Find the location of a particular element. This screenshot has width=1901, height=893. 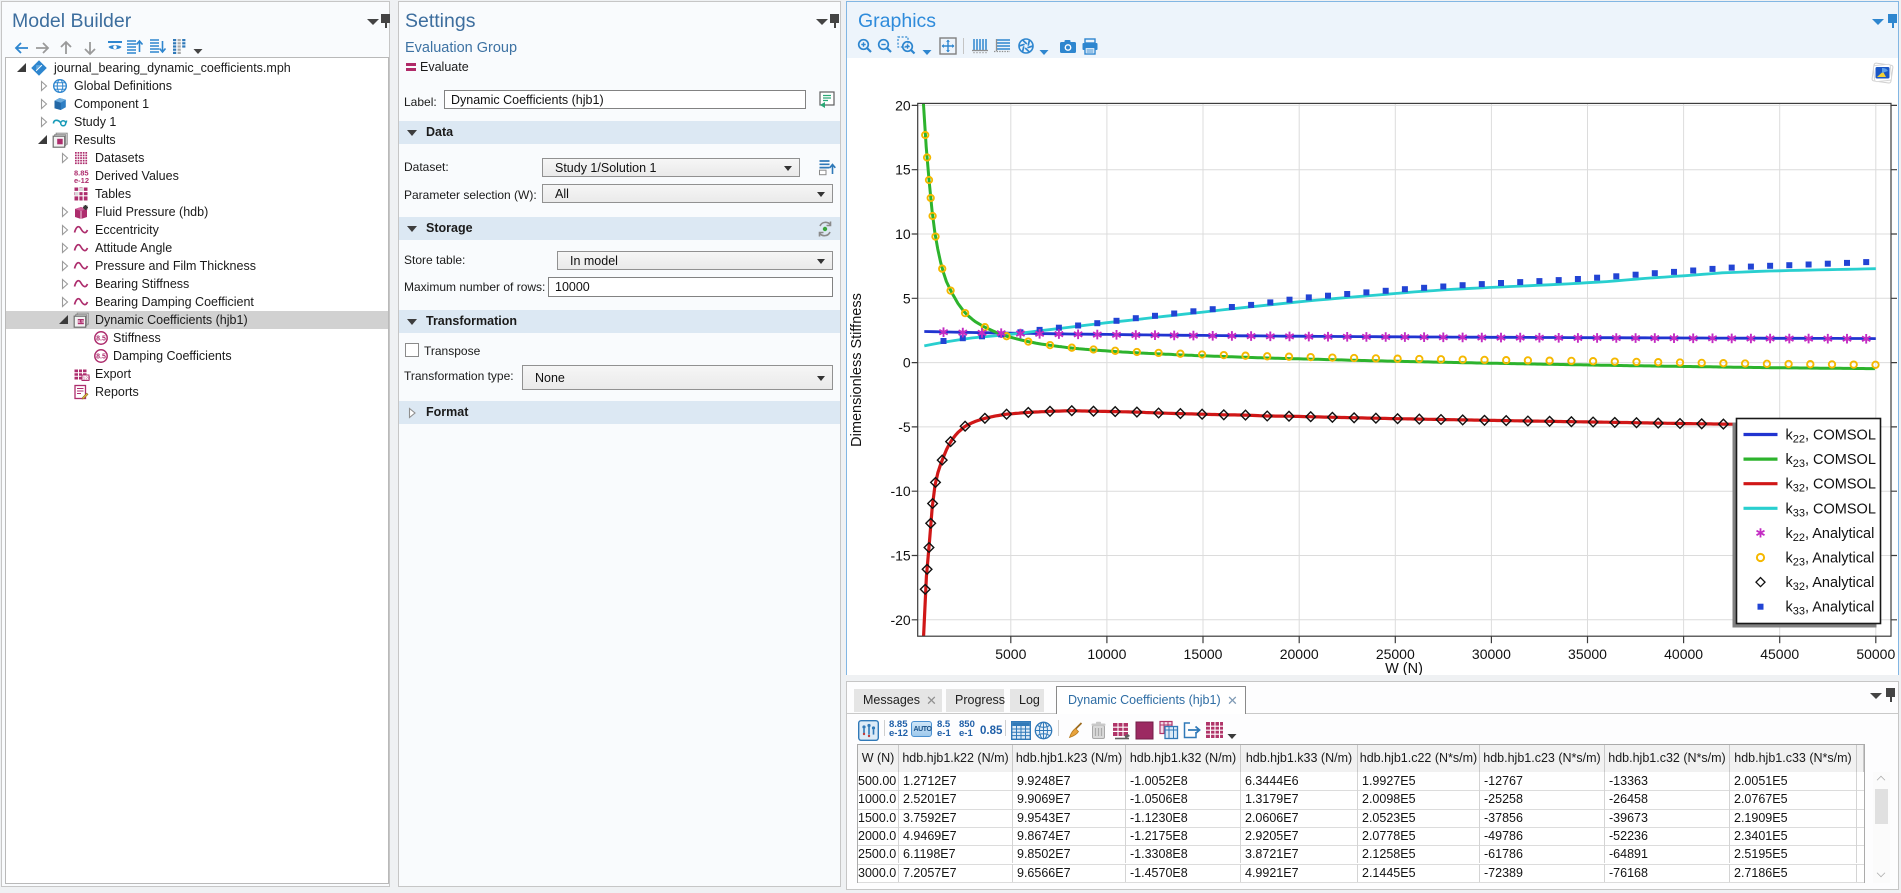

svg-text: 8.85 is located at coordinates (81, 173).